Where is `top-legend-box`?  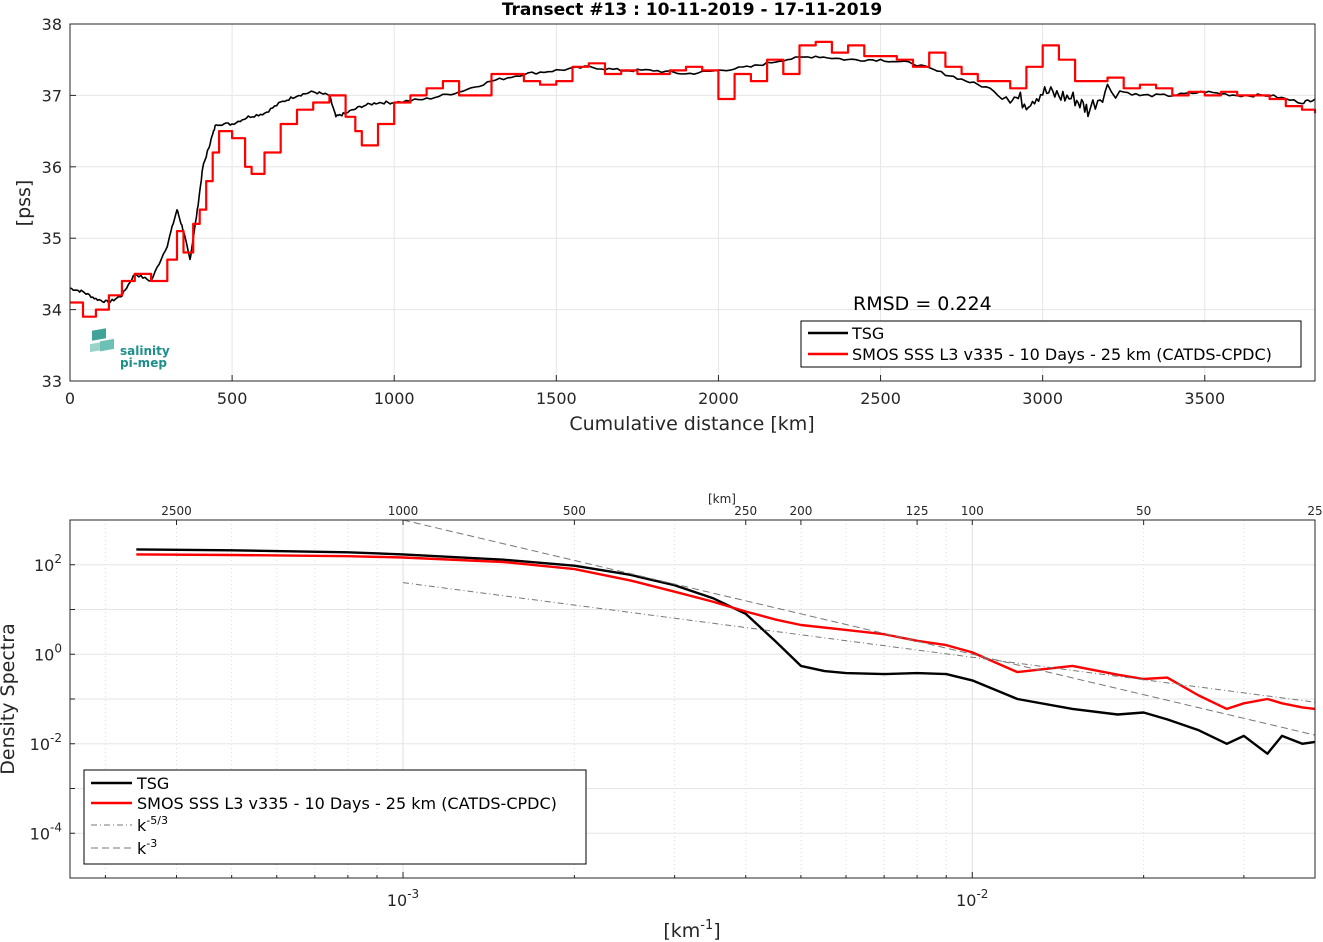 top-legend-box is located at coordinates (1051, 344).